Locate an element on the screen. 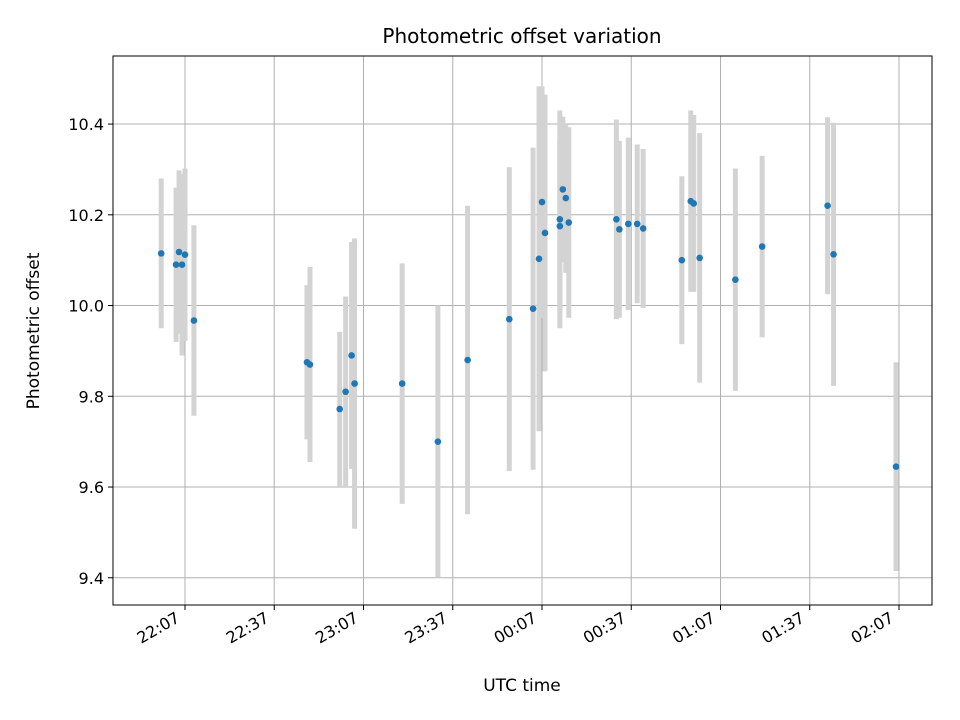 The width and height of the screenshot is (960, 720). x-axis-label: UTC time is located at coordinates (522, 686).